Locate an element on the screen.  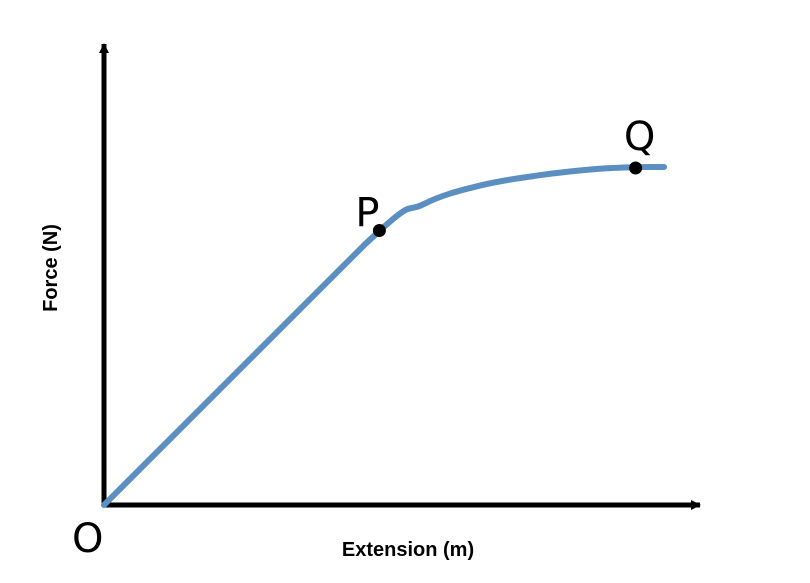
origin-label: O is located at coordinates (87, 539).